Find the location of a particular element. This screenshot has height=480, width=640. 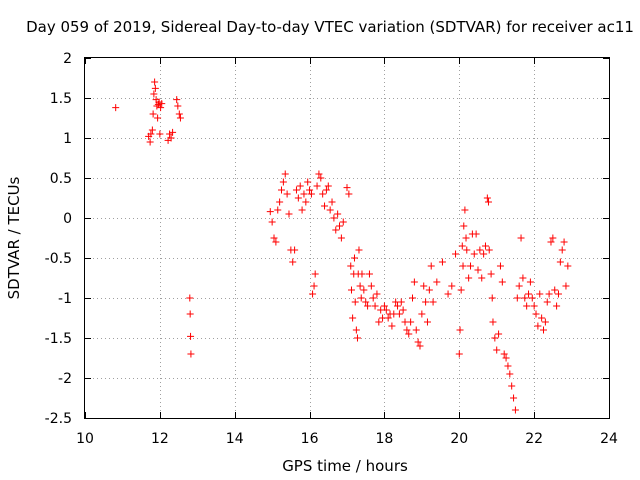

x-tick-label: 16 is located at coordinates (310, 439).